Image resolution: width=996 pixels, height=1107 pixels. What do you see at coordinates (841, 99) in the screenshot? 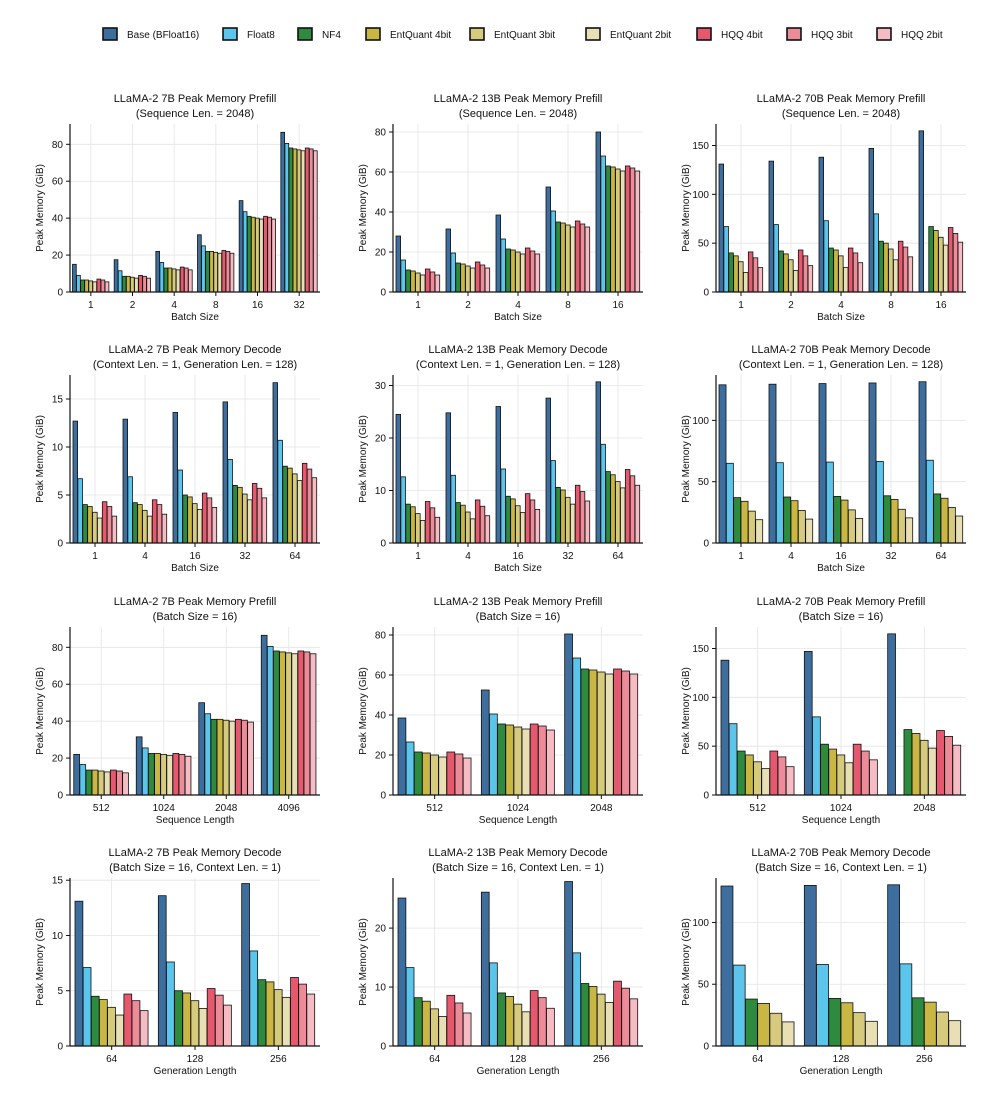
I see `chart-title: LLaMA-2 70B Peak Memory Prefill` at bounding box center [841, 99].